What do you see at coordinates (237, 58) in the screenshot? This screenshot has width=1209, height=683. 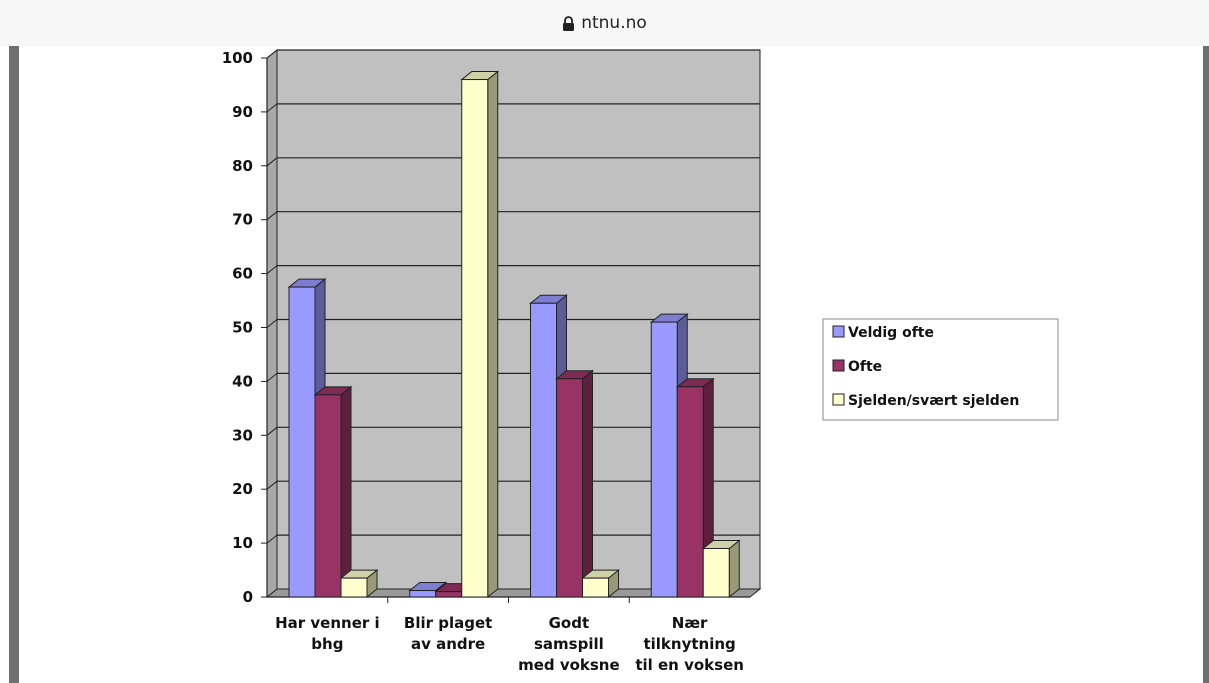 I see `y-tick-label: 100` at bounding box center [237, 58].